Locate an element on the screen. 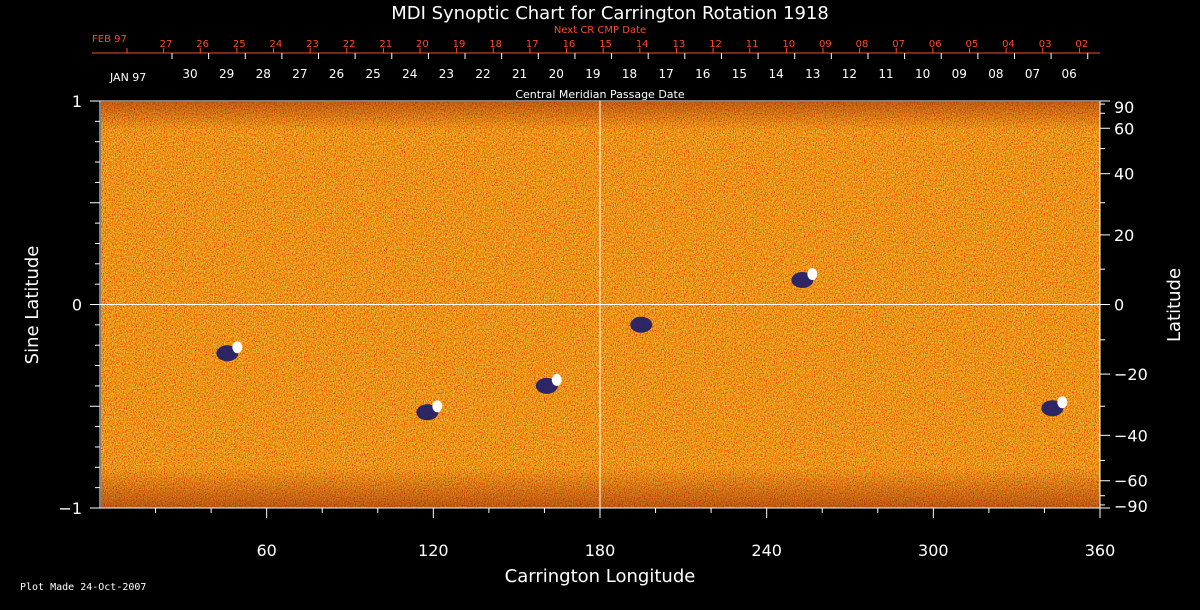 The image size is (1200, 610). cmp-date-label: 25 is located at coordinates (373, 74).